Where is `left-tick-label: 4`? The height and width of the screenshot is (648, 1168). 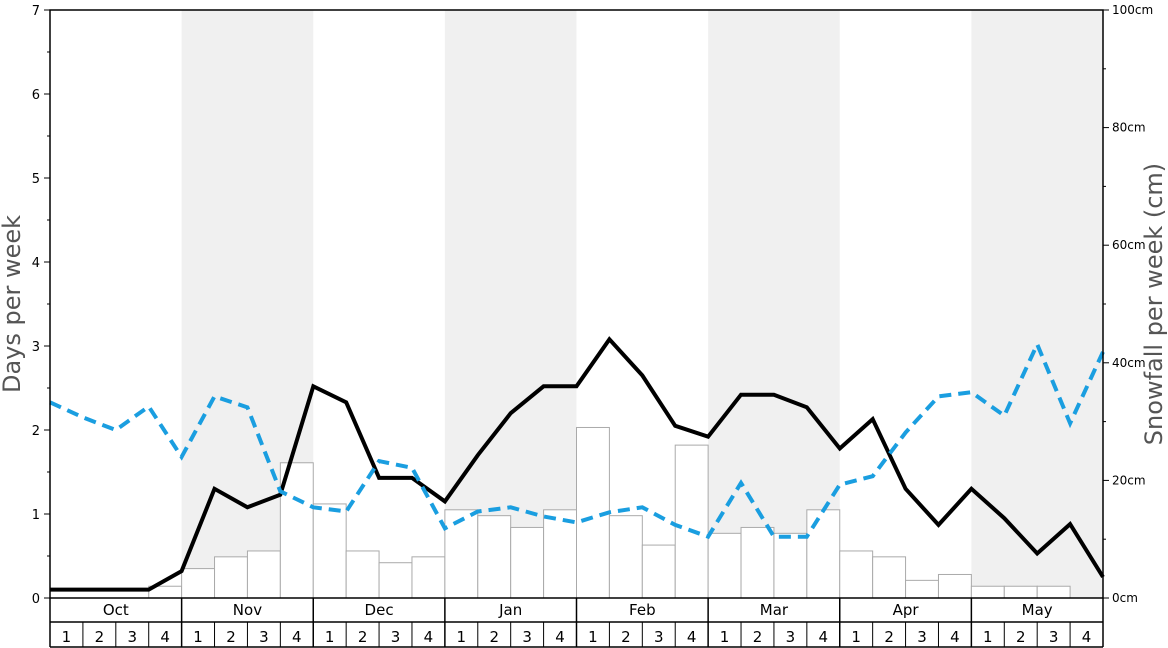 left-tick-label: 4 is located at coordinates (36, 263).